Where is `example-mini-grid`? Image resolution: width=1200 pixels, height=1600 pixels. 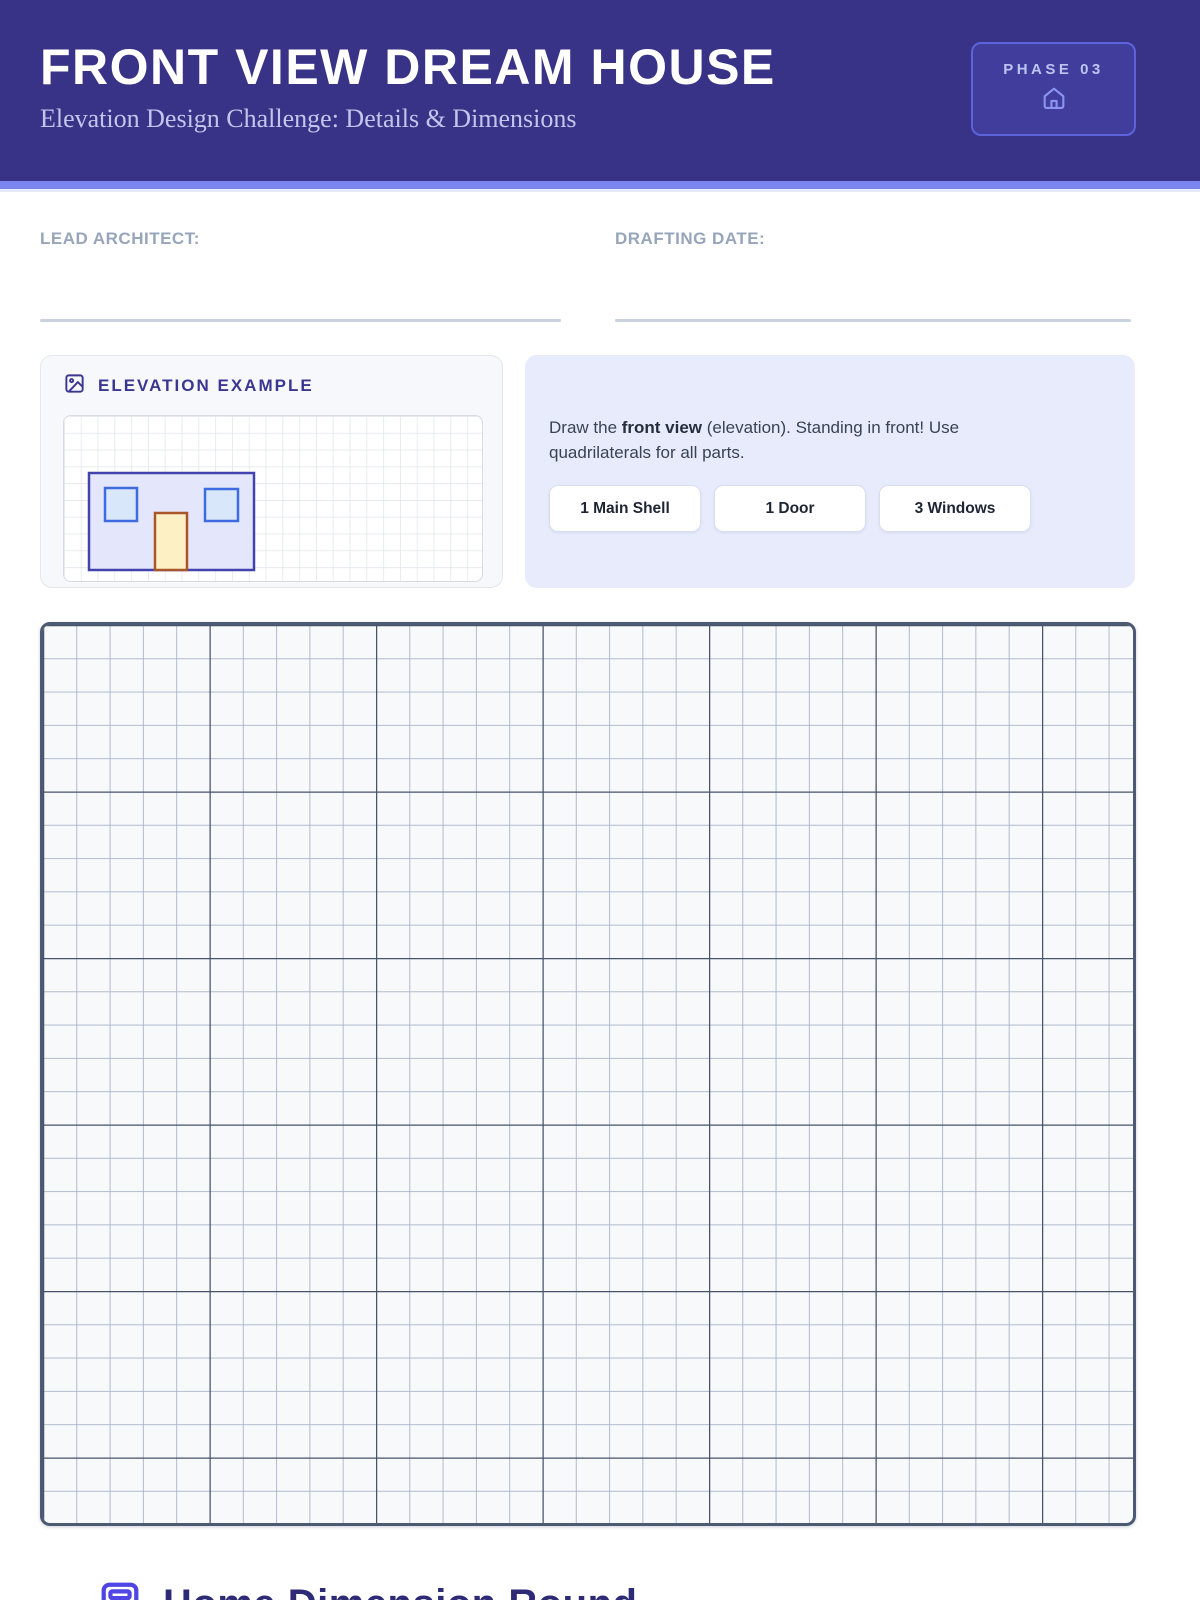
example-mini-grid is located at coordinates (273, 498).